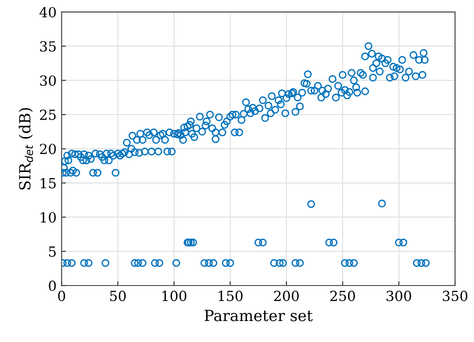  Describe the element at coordinates (48, 12) in the screenshot. I see `y-tick-label: 40` at that location.